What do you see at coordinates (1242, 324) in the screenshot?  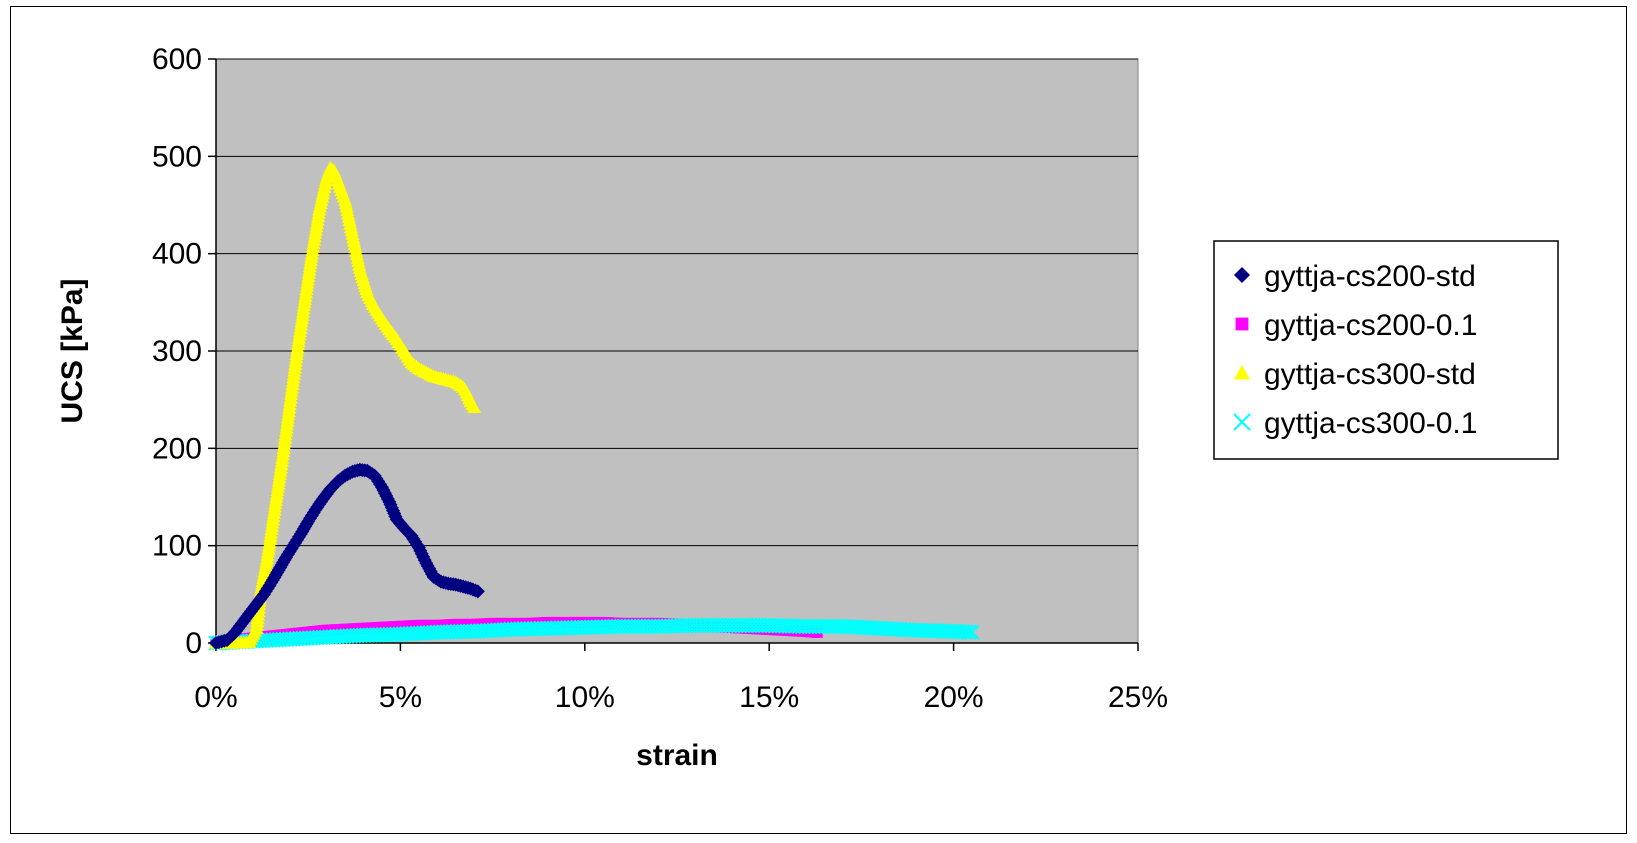 I see `legend-marker-square` at bounding box center [1242, 324].